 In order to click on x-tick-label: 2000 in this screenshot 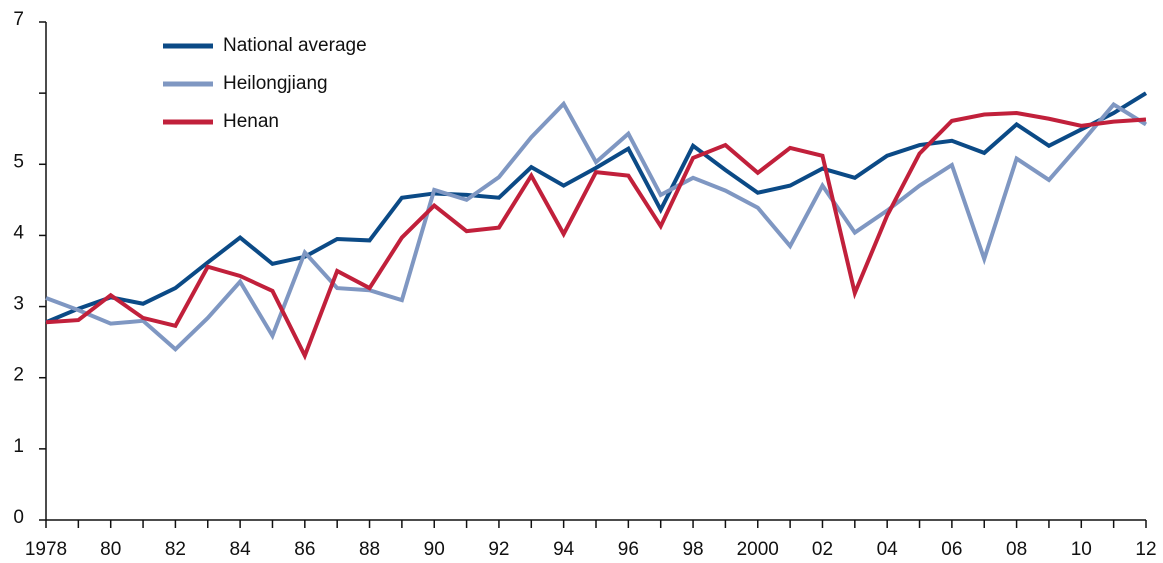, I will do `click(758, 549)`.